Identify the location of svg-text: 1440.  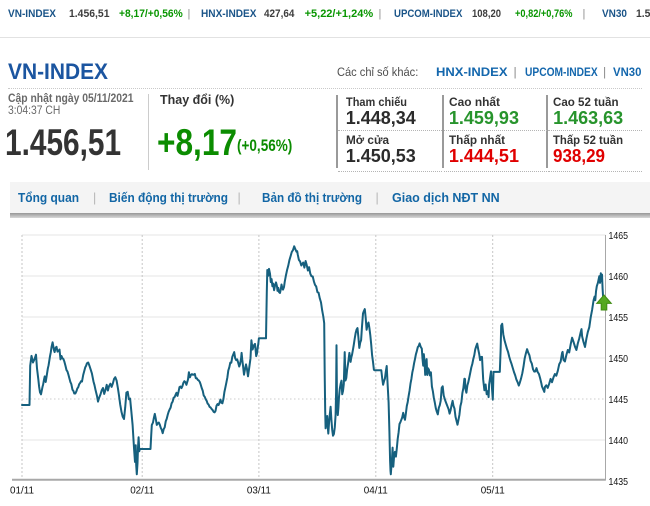
(619, 441).